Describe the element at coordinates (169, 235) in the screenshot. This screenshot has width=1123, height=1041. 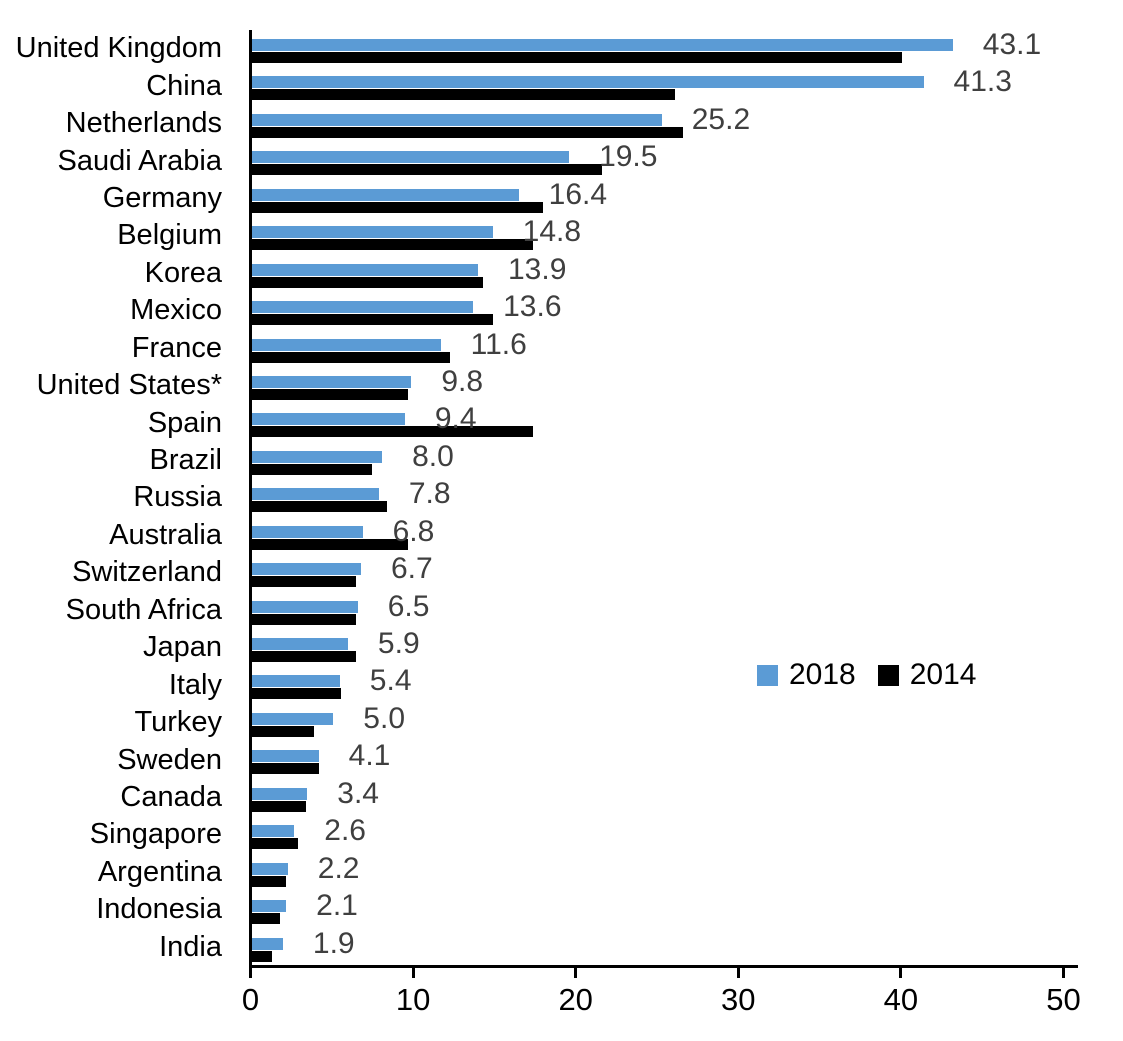
I see `category-label: Belgium` at that location.